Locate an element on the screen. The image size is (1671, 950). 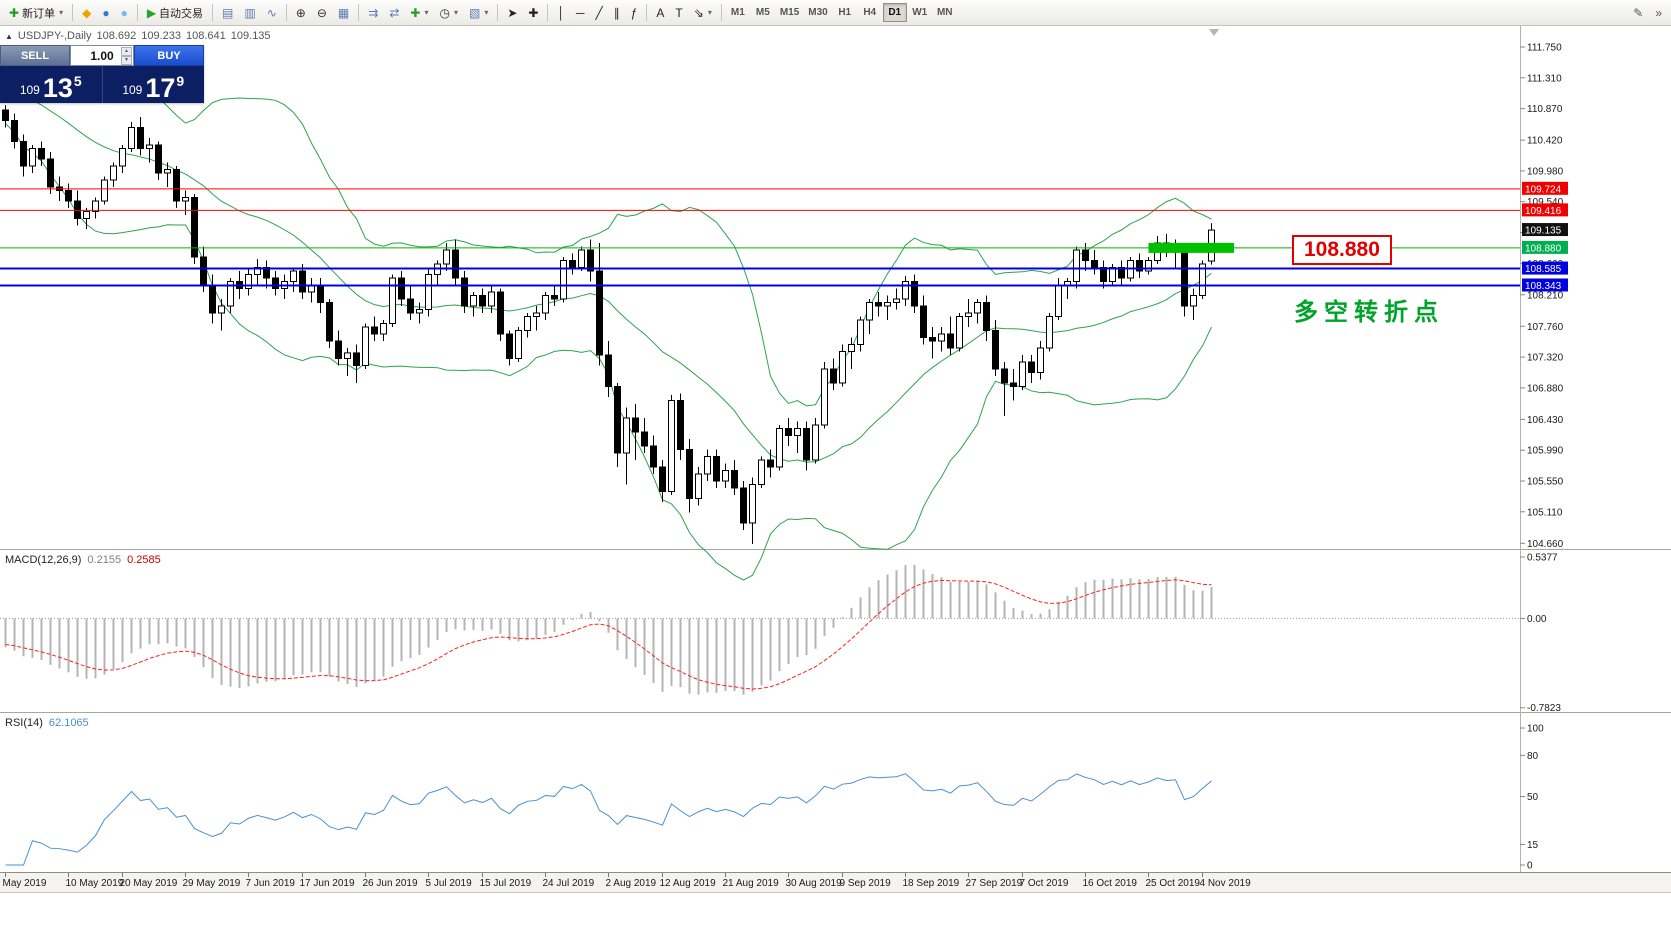
templates-button: ▧ ▾ is located at coordinates (478, 13).